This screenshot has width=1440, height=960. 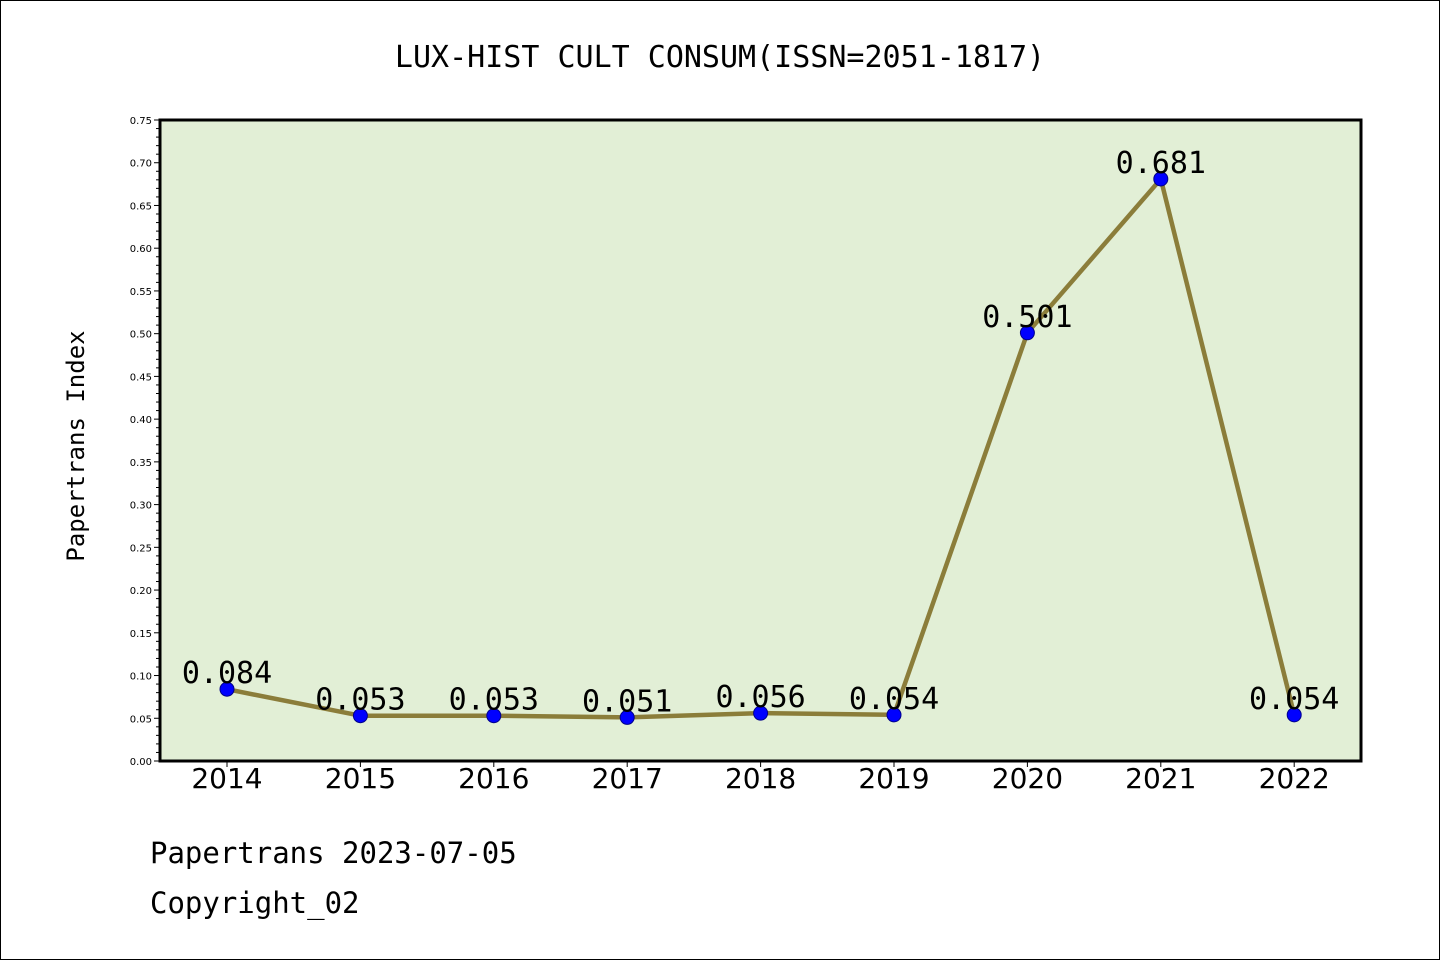 What do you see at coordinates (141, 506) in the screenshot?
I see `y-tick-label: 0.30` at bounding box center [141, 506].